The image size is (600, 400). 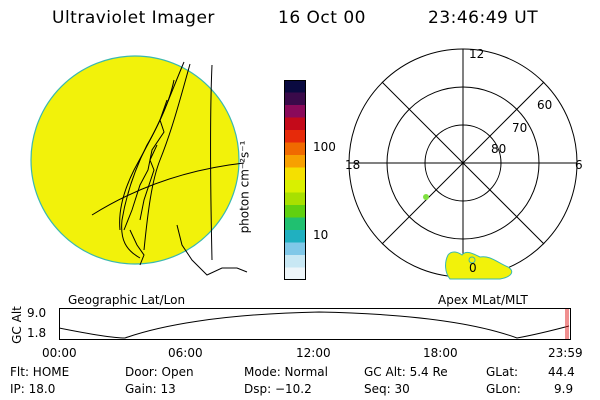 I want to click on status-ip: IP: 18.0, so click(x=33, y=389).